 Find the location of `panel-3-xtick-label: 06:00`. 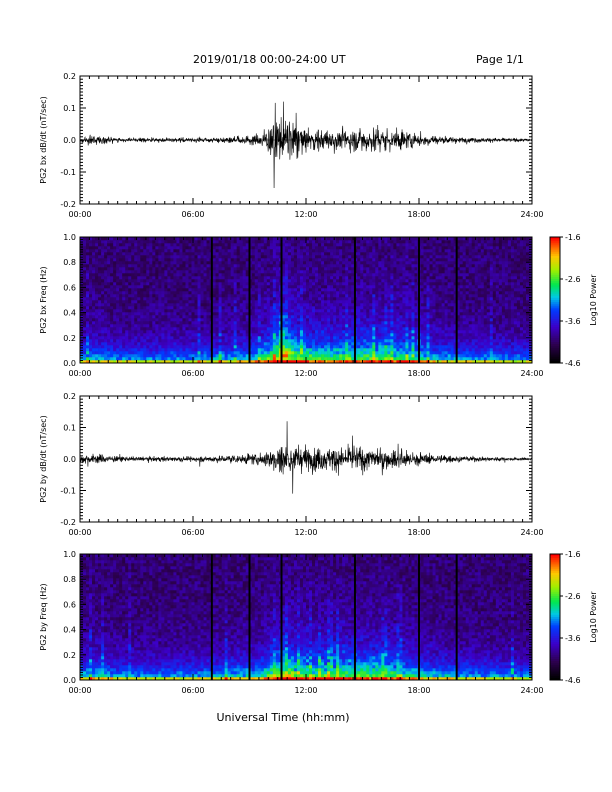

panel-3-xtick-label: 06:00 is located at coordinates (192, 690).